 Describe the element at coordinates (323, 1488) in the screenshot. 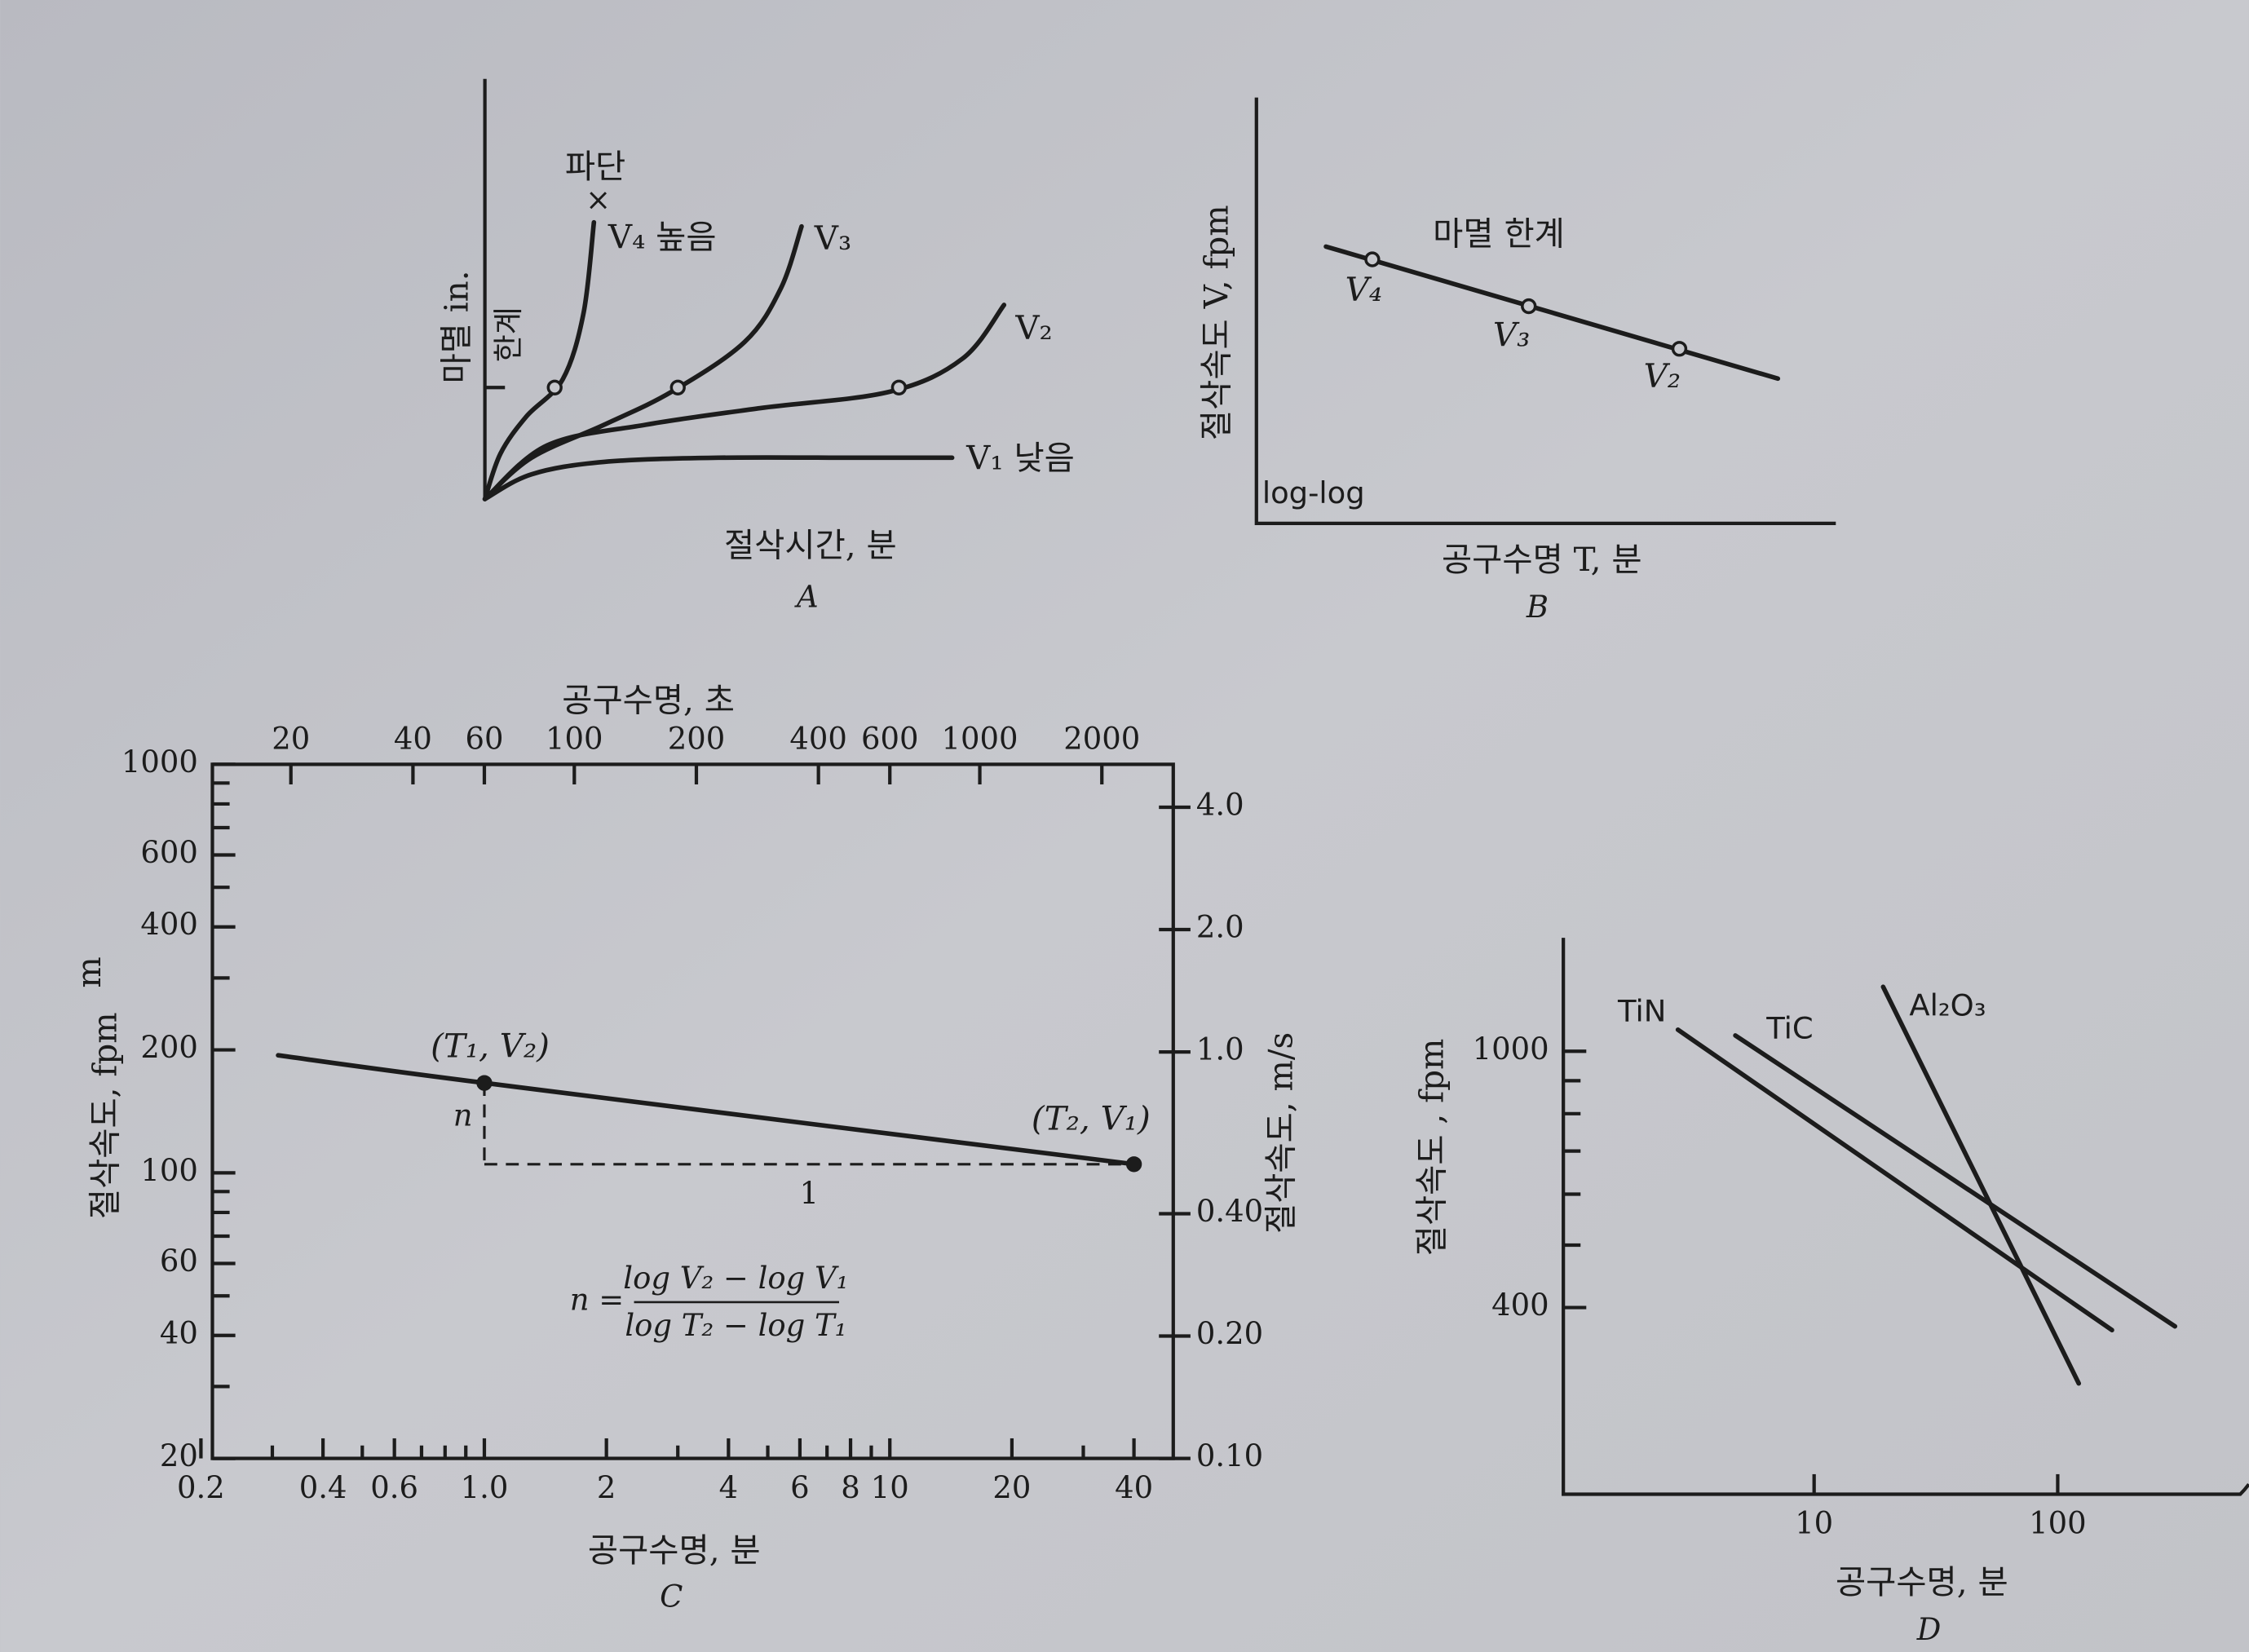

I see `x-tick-label: 0.4` at that location.